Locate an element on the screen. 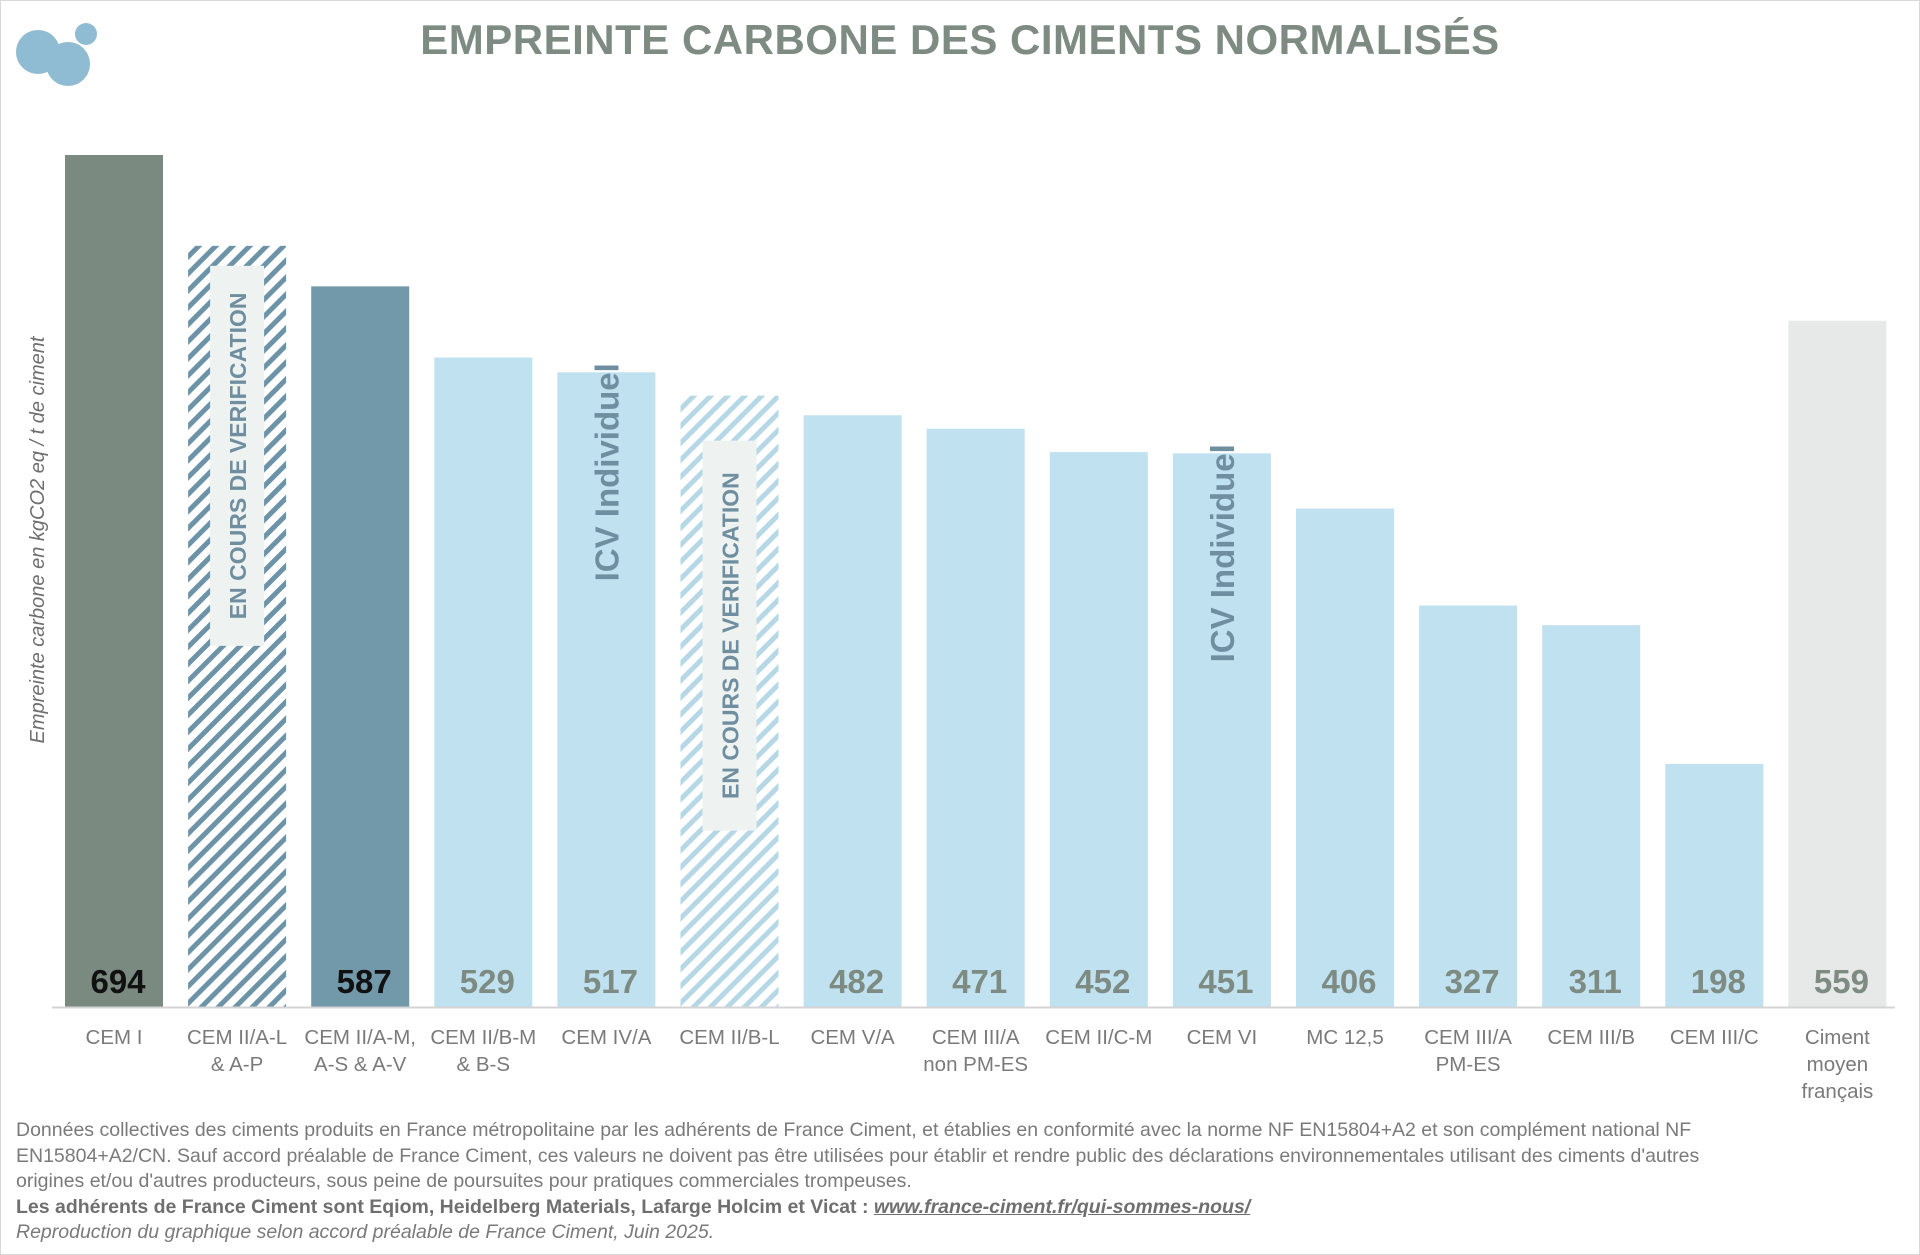 The width and height of the screenshot is (1920, 1255). bar-cem-ii-b-m-b-s is located at coordinates (483, 682).